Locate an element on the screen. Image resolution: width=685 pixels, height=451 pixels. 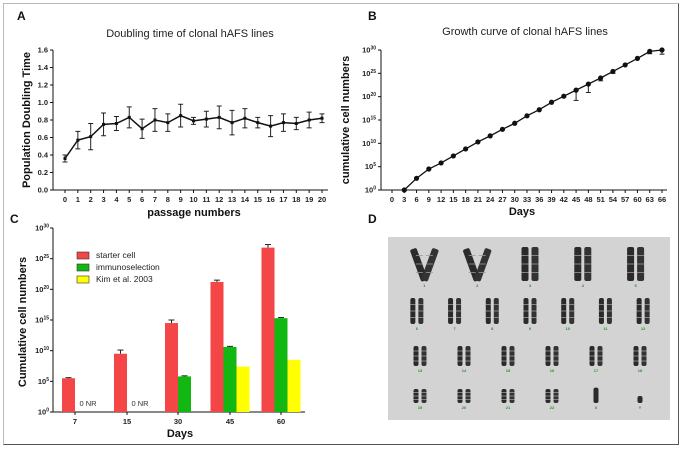
chromosome-label: 6 is located at coordinates (417, 328).